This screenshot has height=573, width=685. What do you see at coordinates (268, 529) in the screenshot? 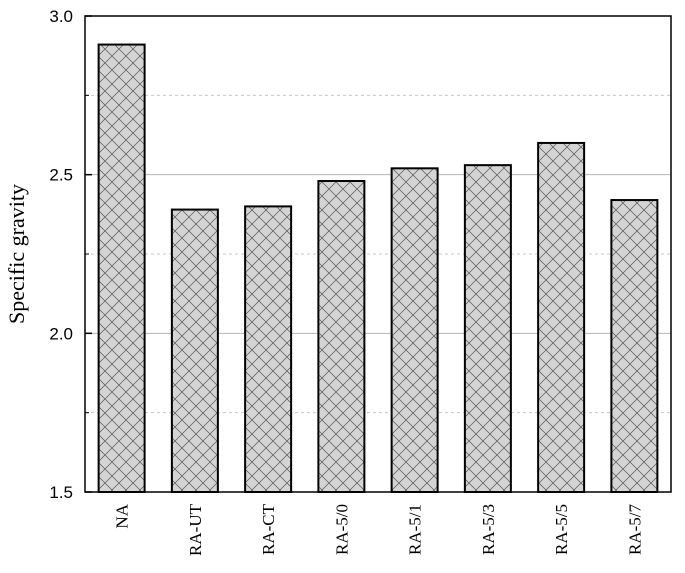
I see `x-category-label: RA-CT` at bounding box center [268, 529].